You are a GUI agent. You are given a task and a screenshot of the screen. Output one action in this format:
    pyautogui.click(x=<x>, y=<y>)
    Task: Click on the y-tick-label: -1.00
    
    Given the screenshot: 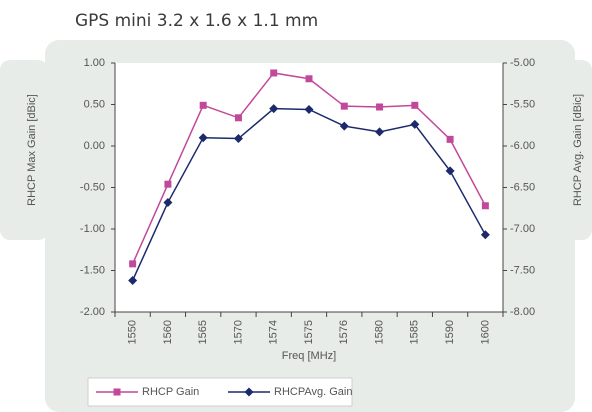 What is the action you would take?
    pyautogui.click(x=92, y=229)
    